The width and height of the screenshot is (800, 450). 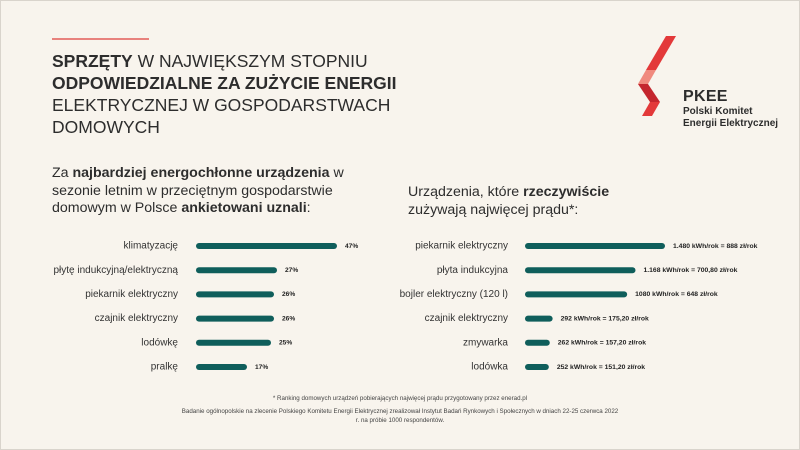 What do you see at coordinates (115, 270) in the screenshot?
I see `category-label: płytę indukcyjną/elektryczną` at bounding box center [115, 270].